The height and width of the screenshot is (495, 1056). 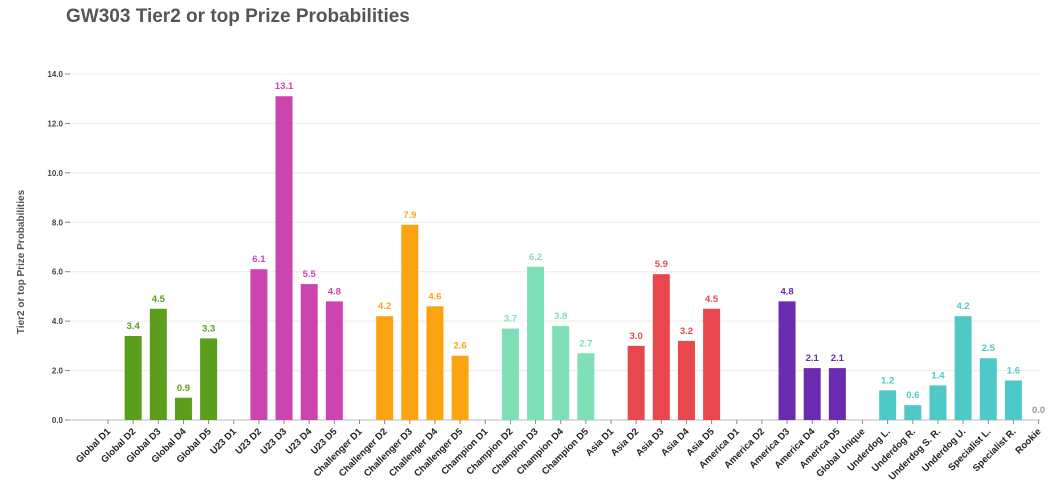 What do you see at coordinates (989, 348) in the screenshot?
I see `bar-value-label: 2.5` at bounding box center [989, 348].